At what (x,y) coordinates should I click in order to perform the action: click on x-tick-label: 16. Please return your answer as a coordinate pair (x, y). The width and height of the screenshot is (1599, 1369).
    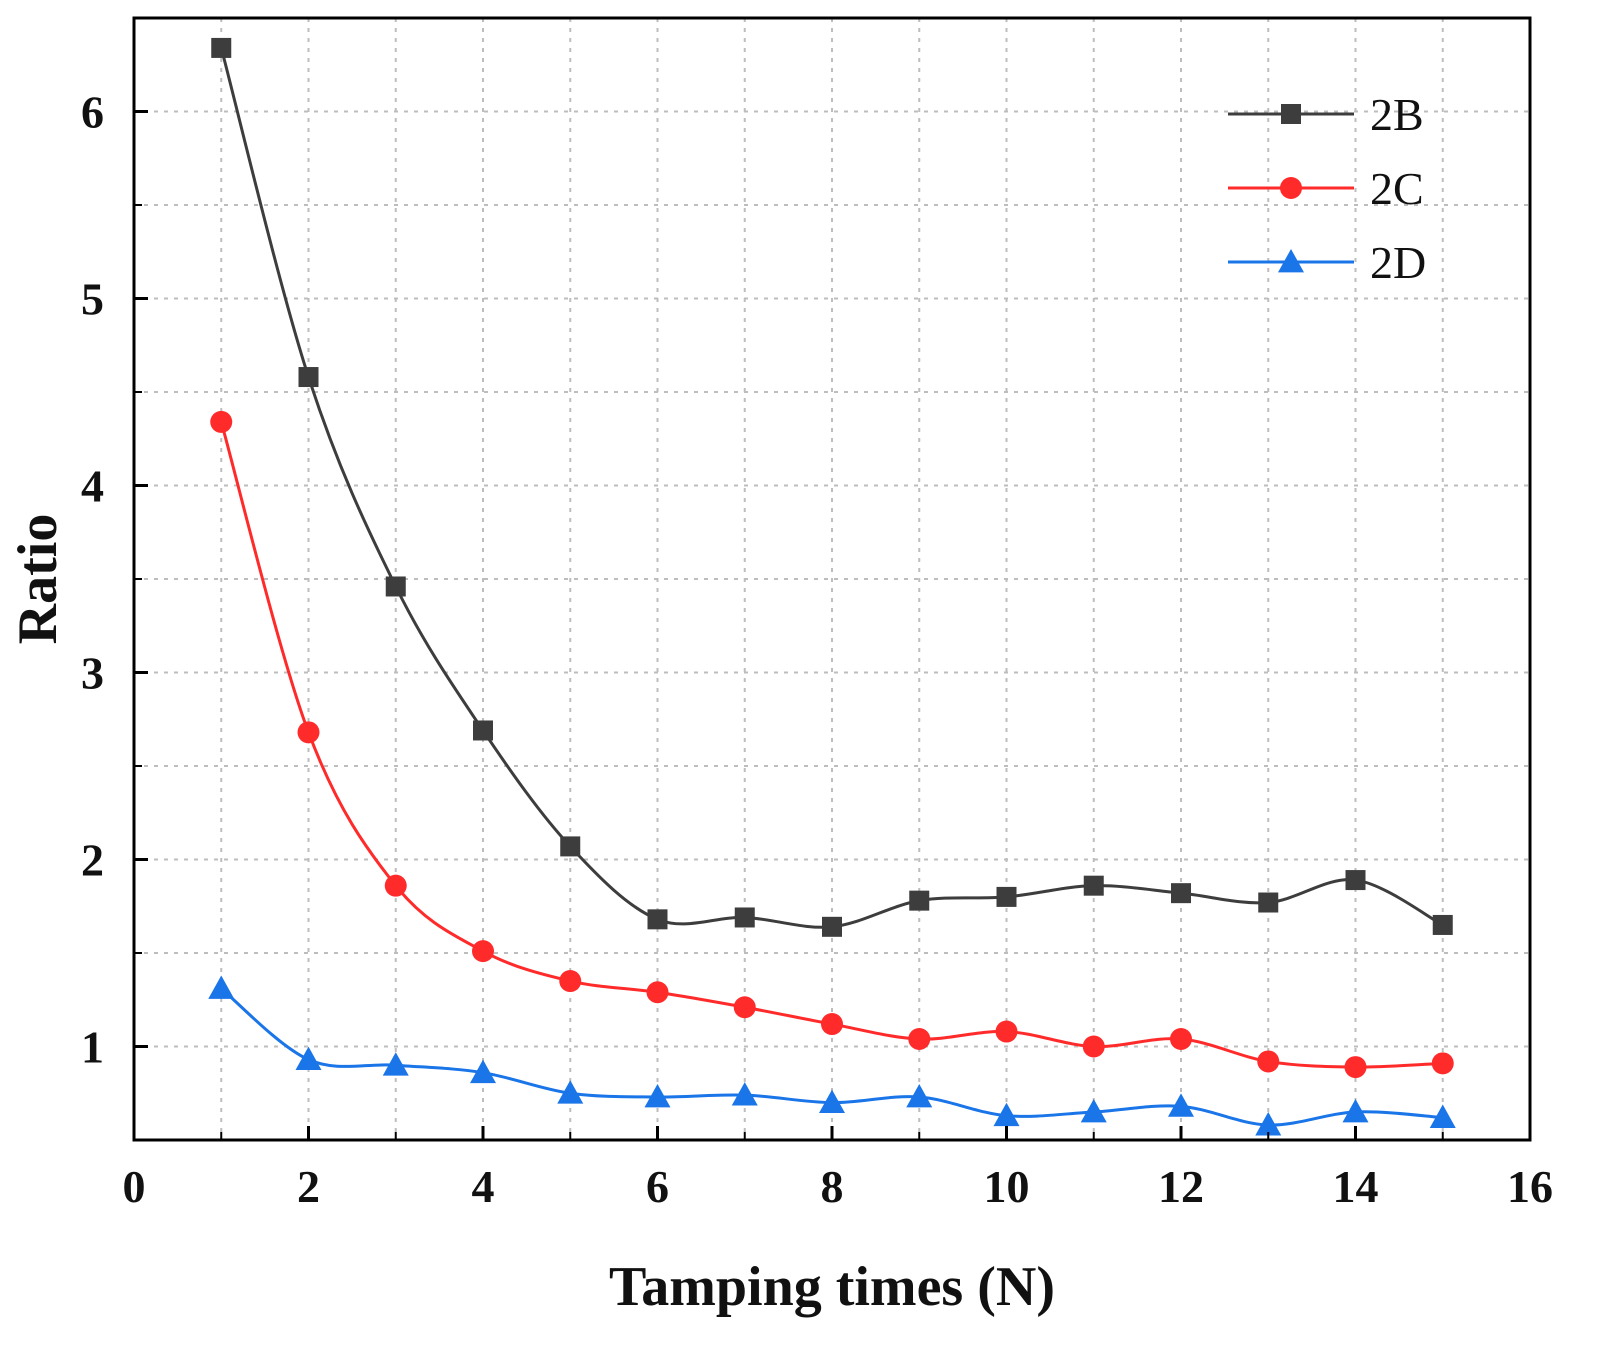
    Looking at the image, I should click on (1530, 1186).